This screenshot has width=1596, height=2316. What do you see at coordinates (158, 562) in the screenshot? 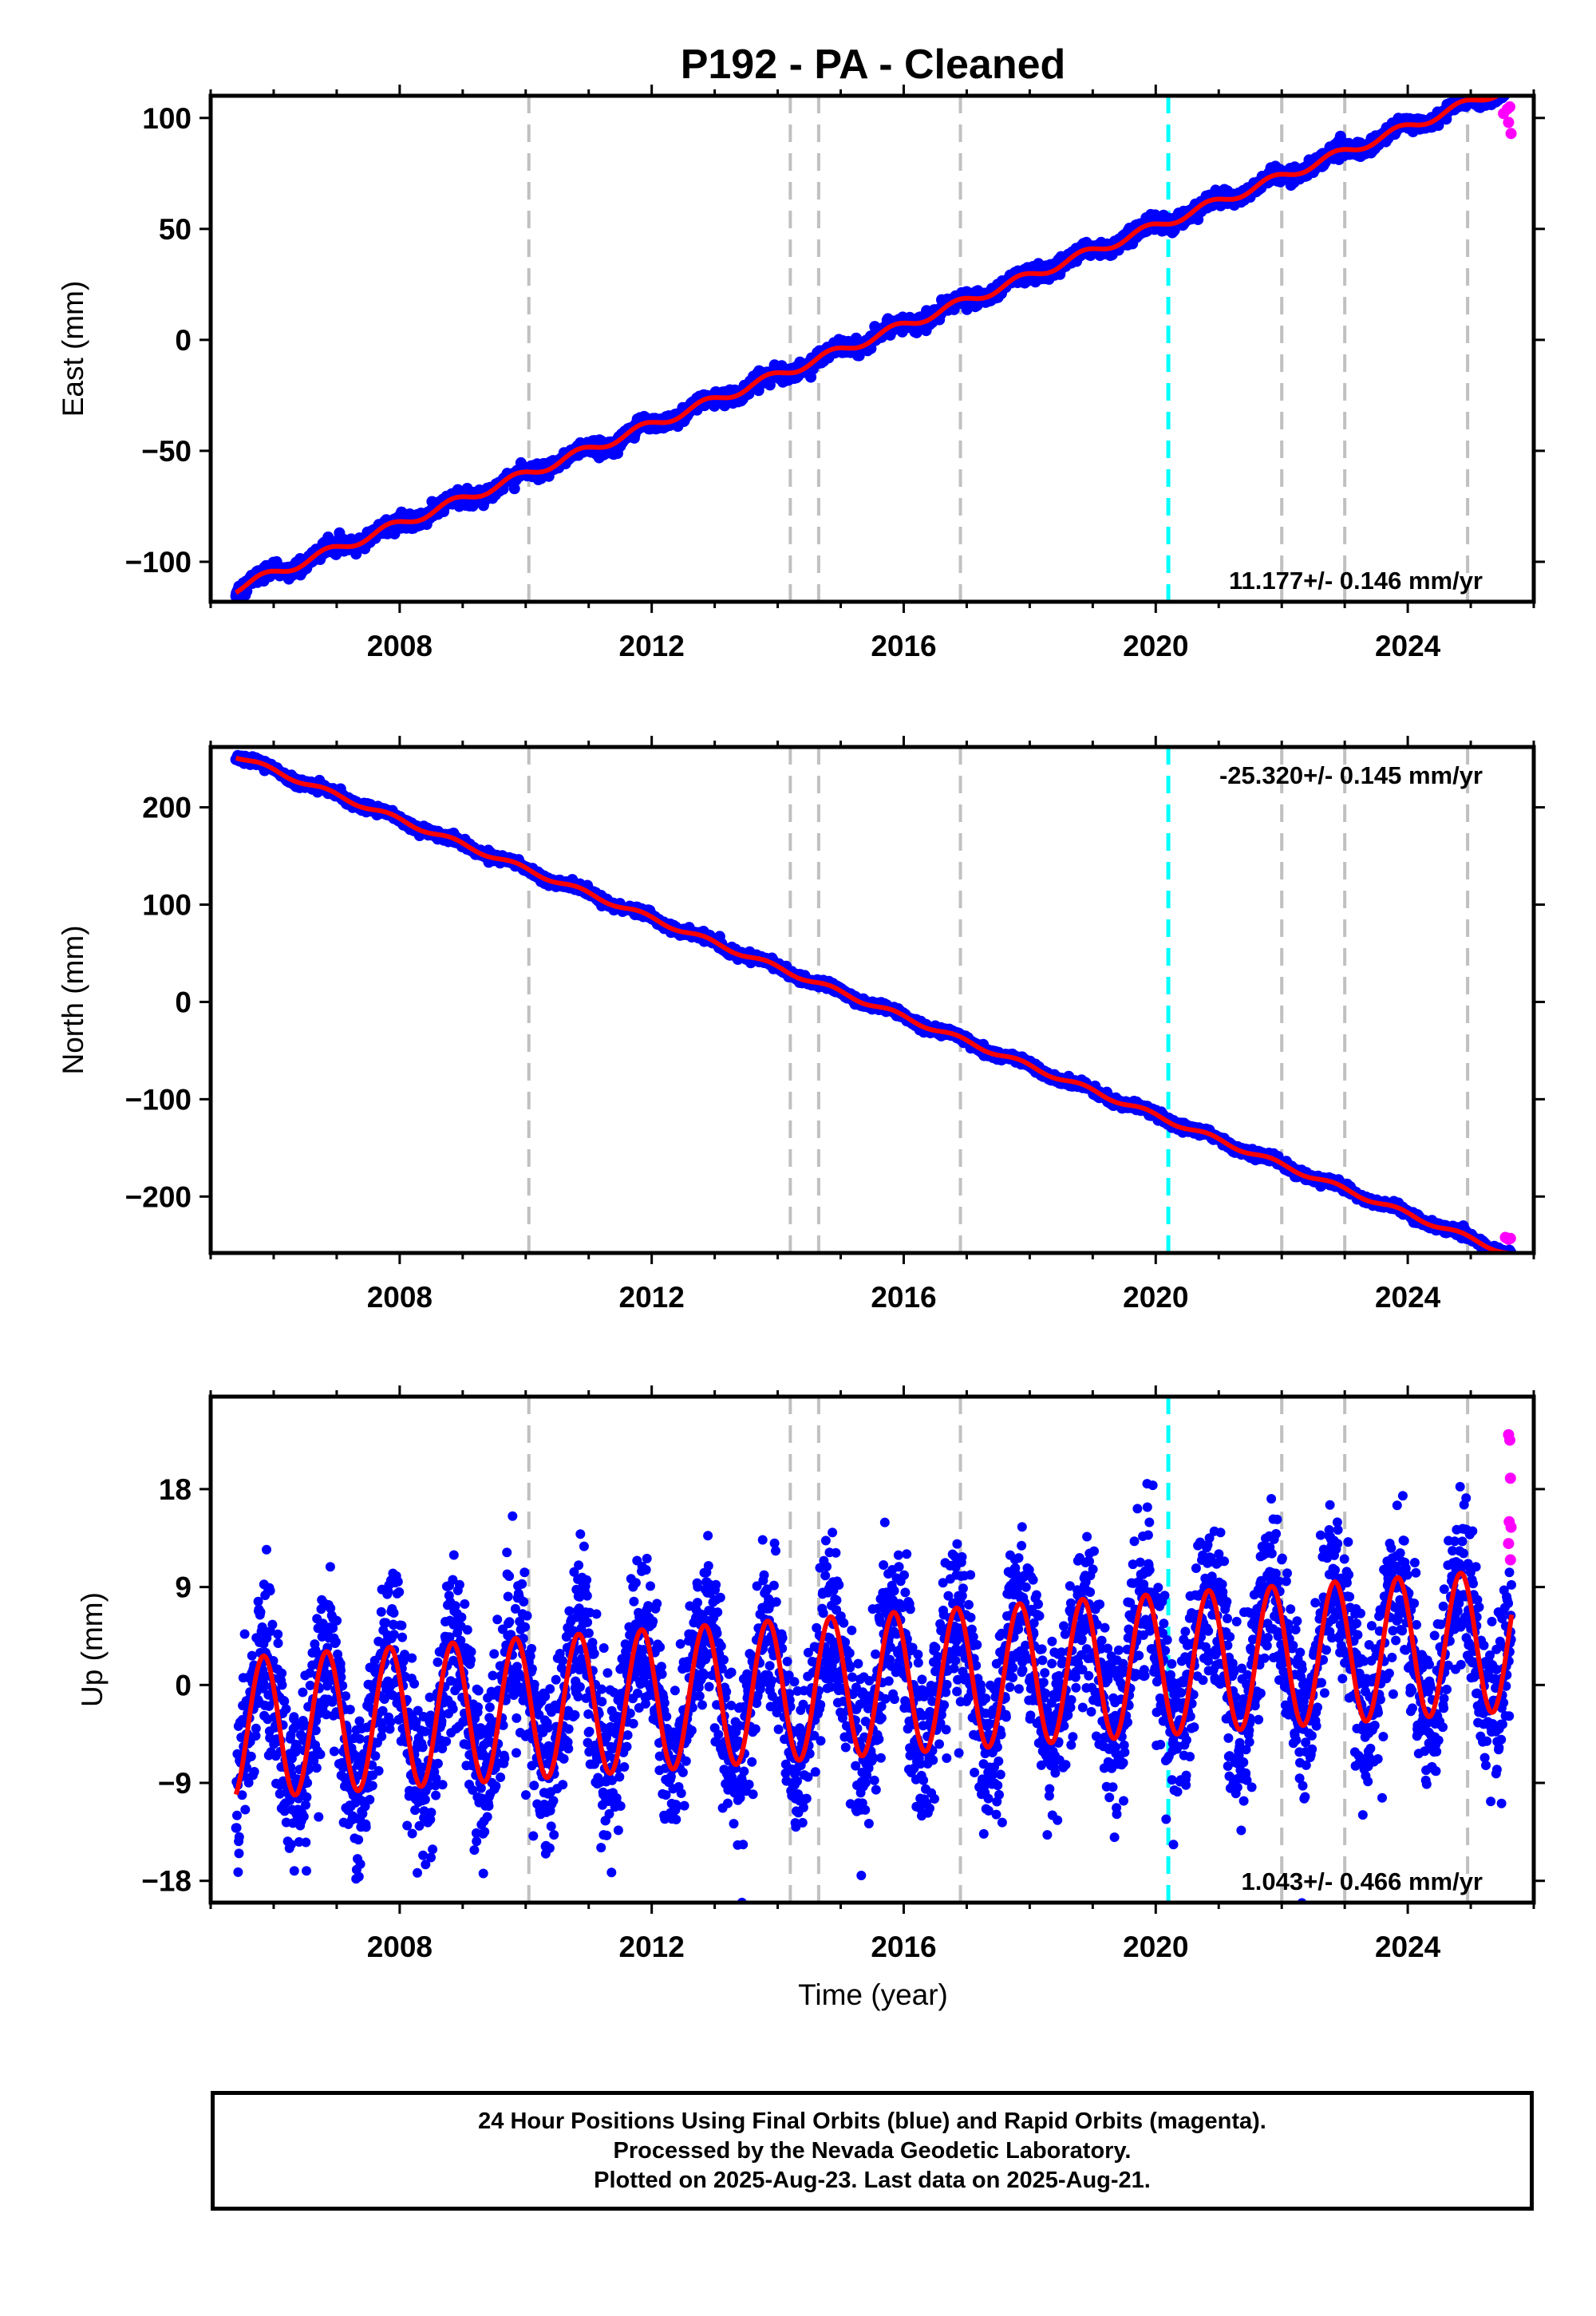
I see `y-tick-label: −100` at bounding box center [158, 562].